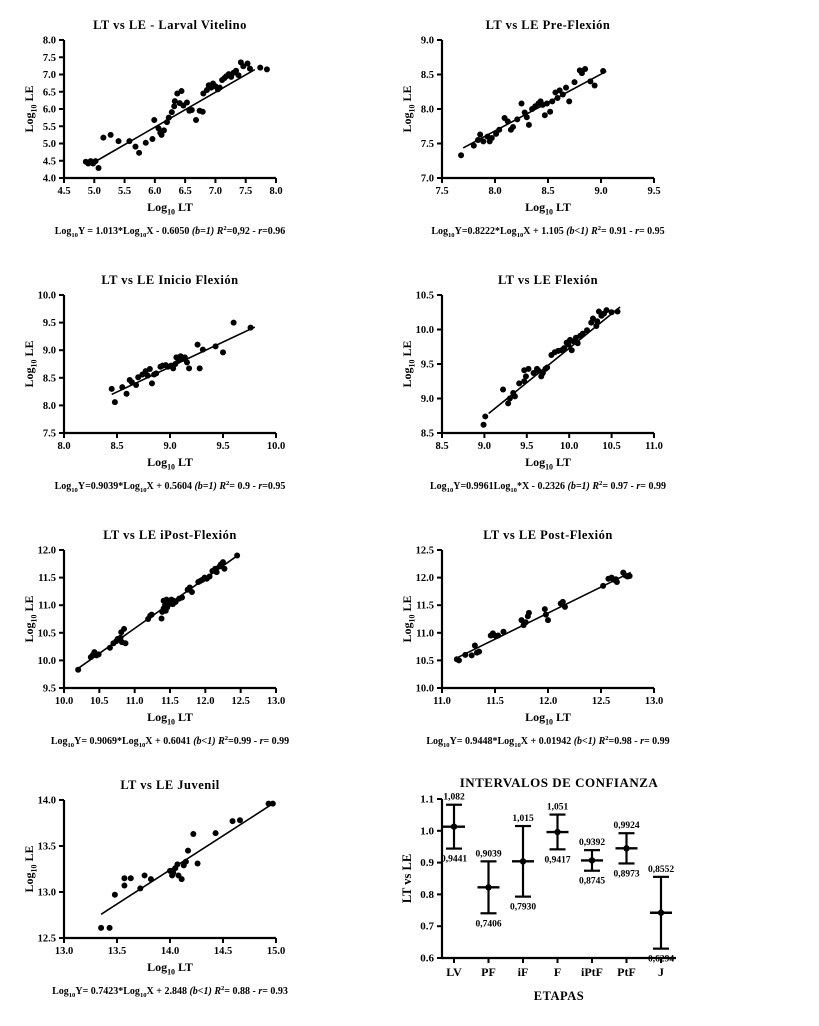  Describe the element at coordinates (223, 951) in the screenshot. I see `svg-text: 14.5` at that location.